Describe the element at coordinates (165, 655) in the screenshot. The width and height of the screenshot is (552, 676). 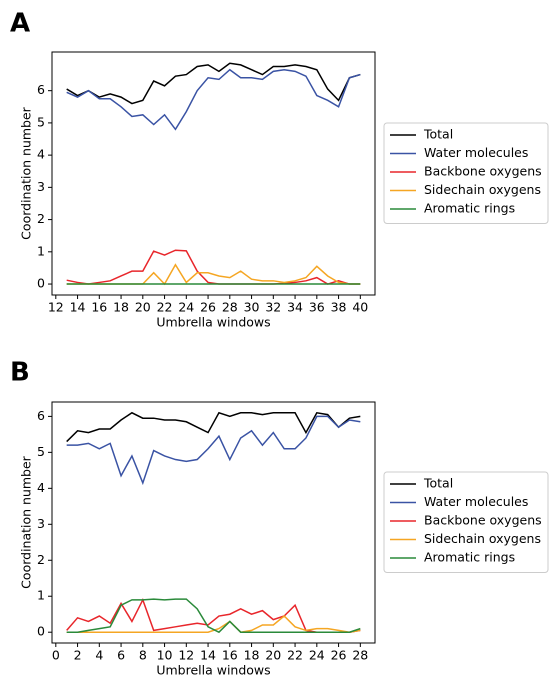
I see `x-tick-label: 10` at that location.